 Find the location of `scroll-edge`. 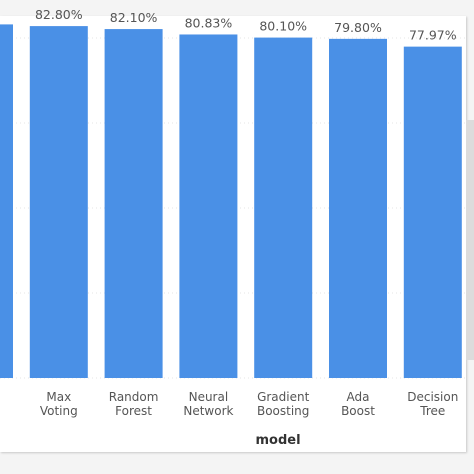

scroll-edge is located at coordinates (470, 240).